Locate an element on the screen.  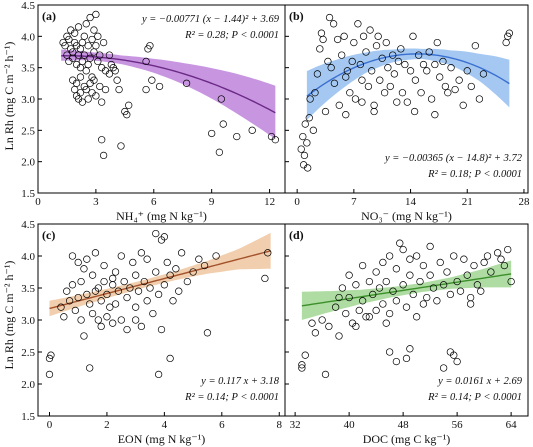
x-tick-label: 12 is located at coordinates (269, 202).